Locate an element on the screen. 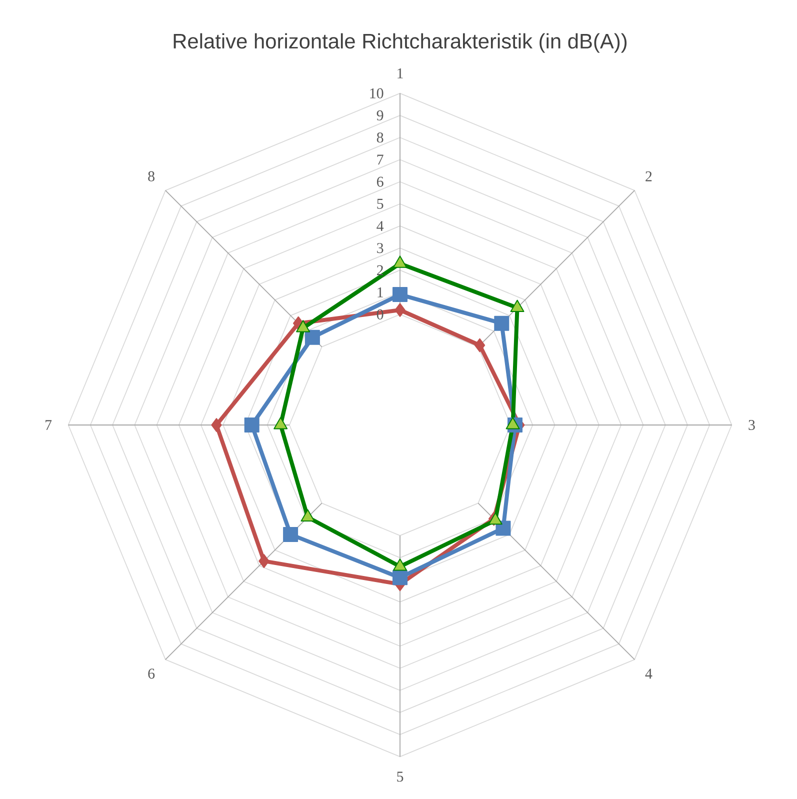  y-tick-label: 1 is located at coordinates (380, 292).